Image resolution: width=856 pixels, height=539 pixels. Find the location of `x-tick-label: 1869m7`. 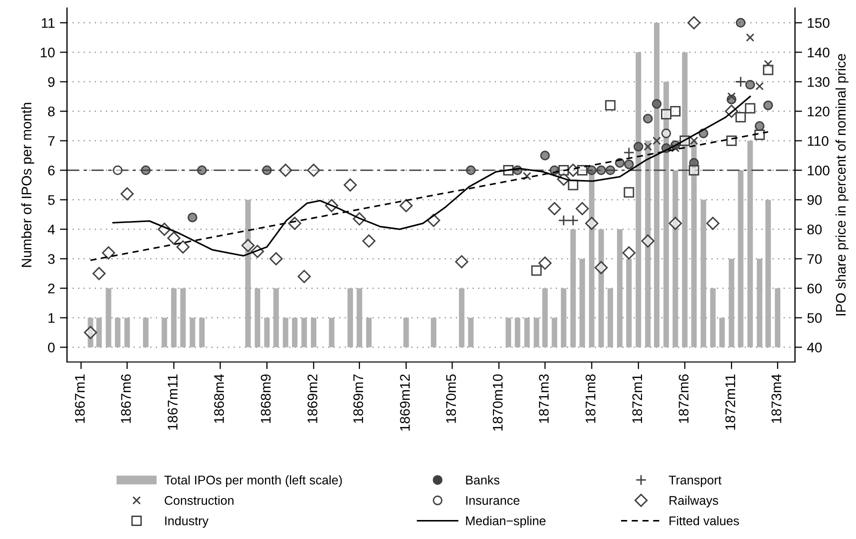

x-tick-label: 1869m7 is located at coordinates (358, 398).